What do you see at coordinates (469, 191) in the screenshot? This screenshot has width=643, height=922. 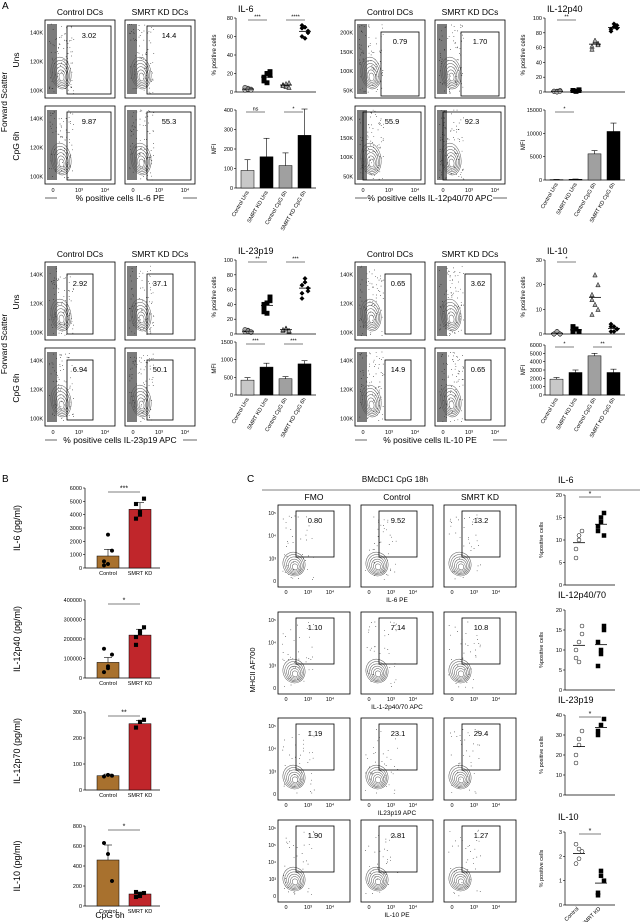 I see `a-il12-x-tick: 10³` at bounding box center [469, 191].